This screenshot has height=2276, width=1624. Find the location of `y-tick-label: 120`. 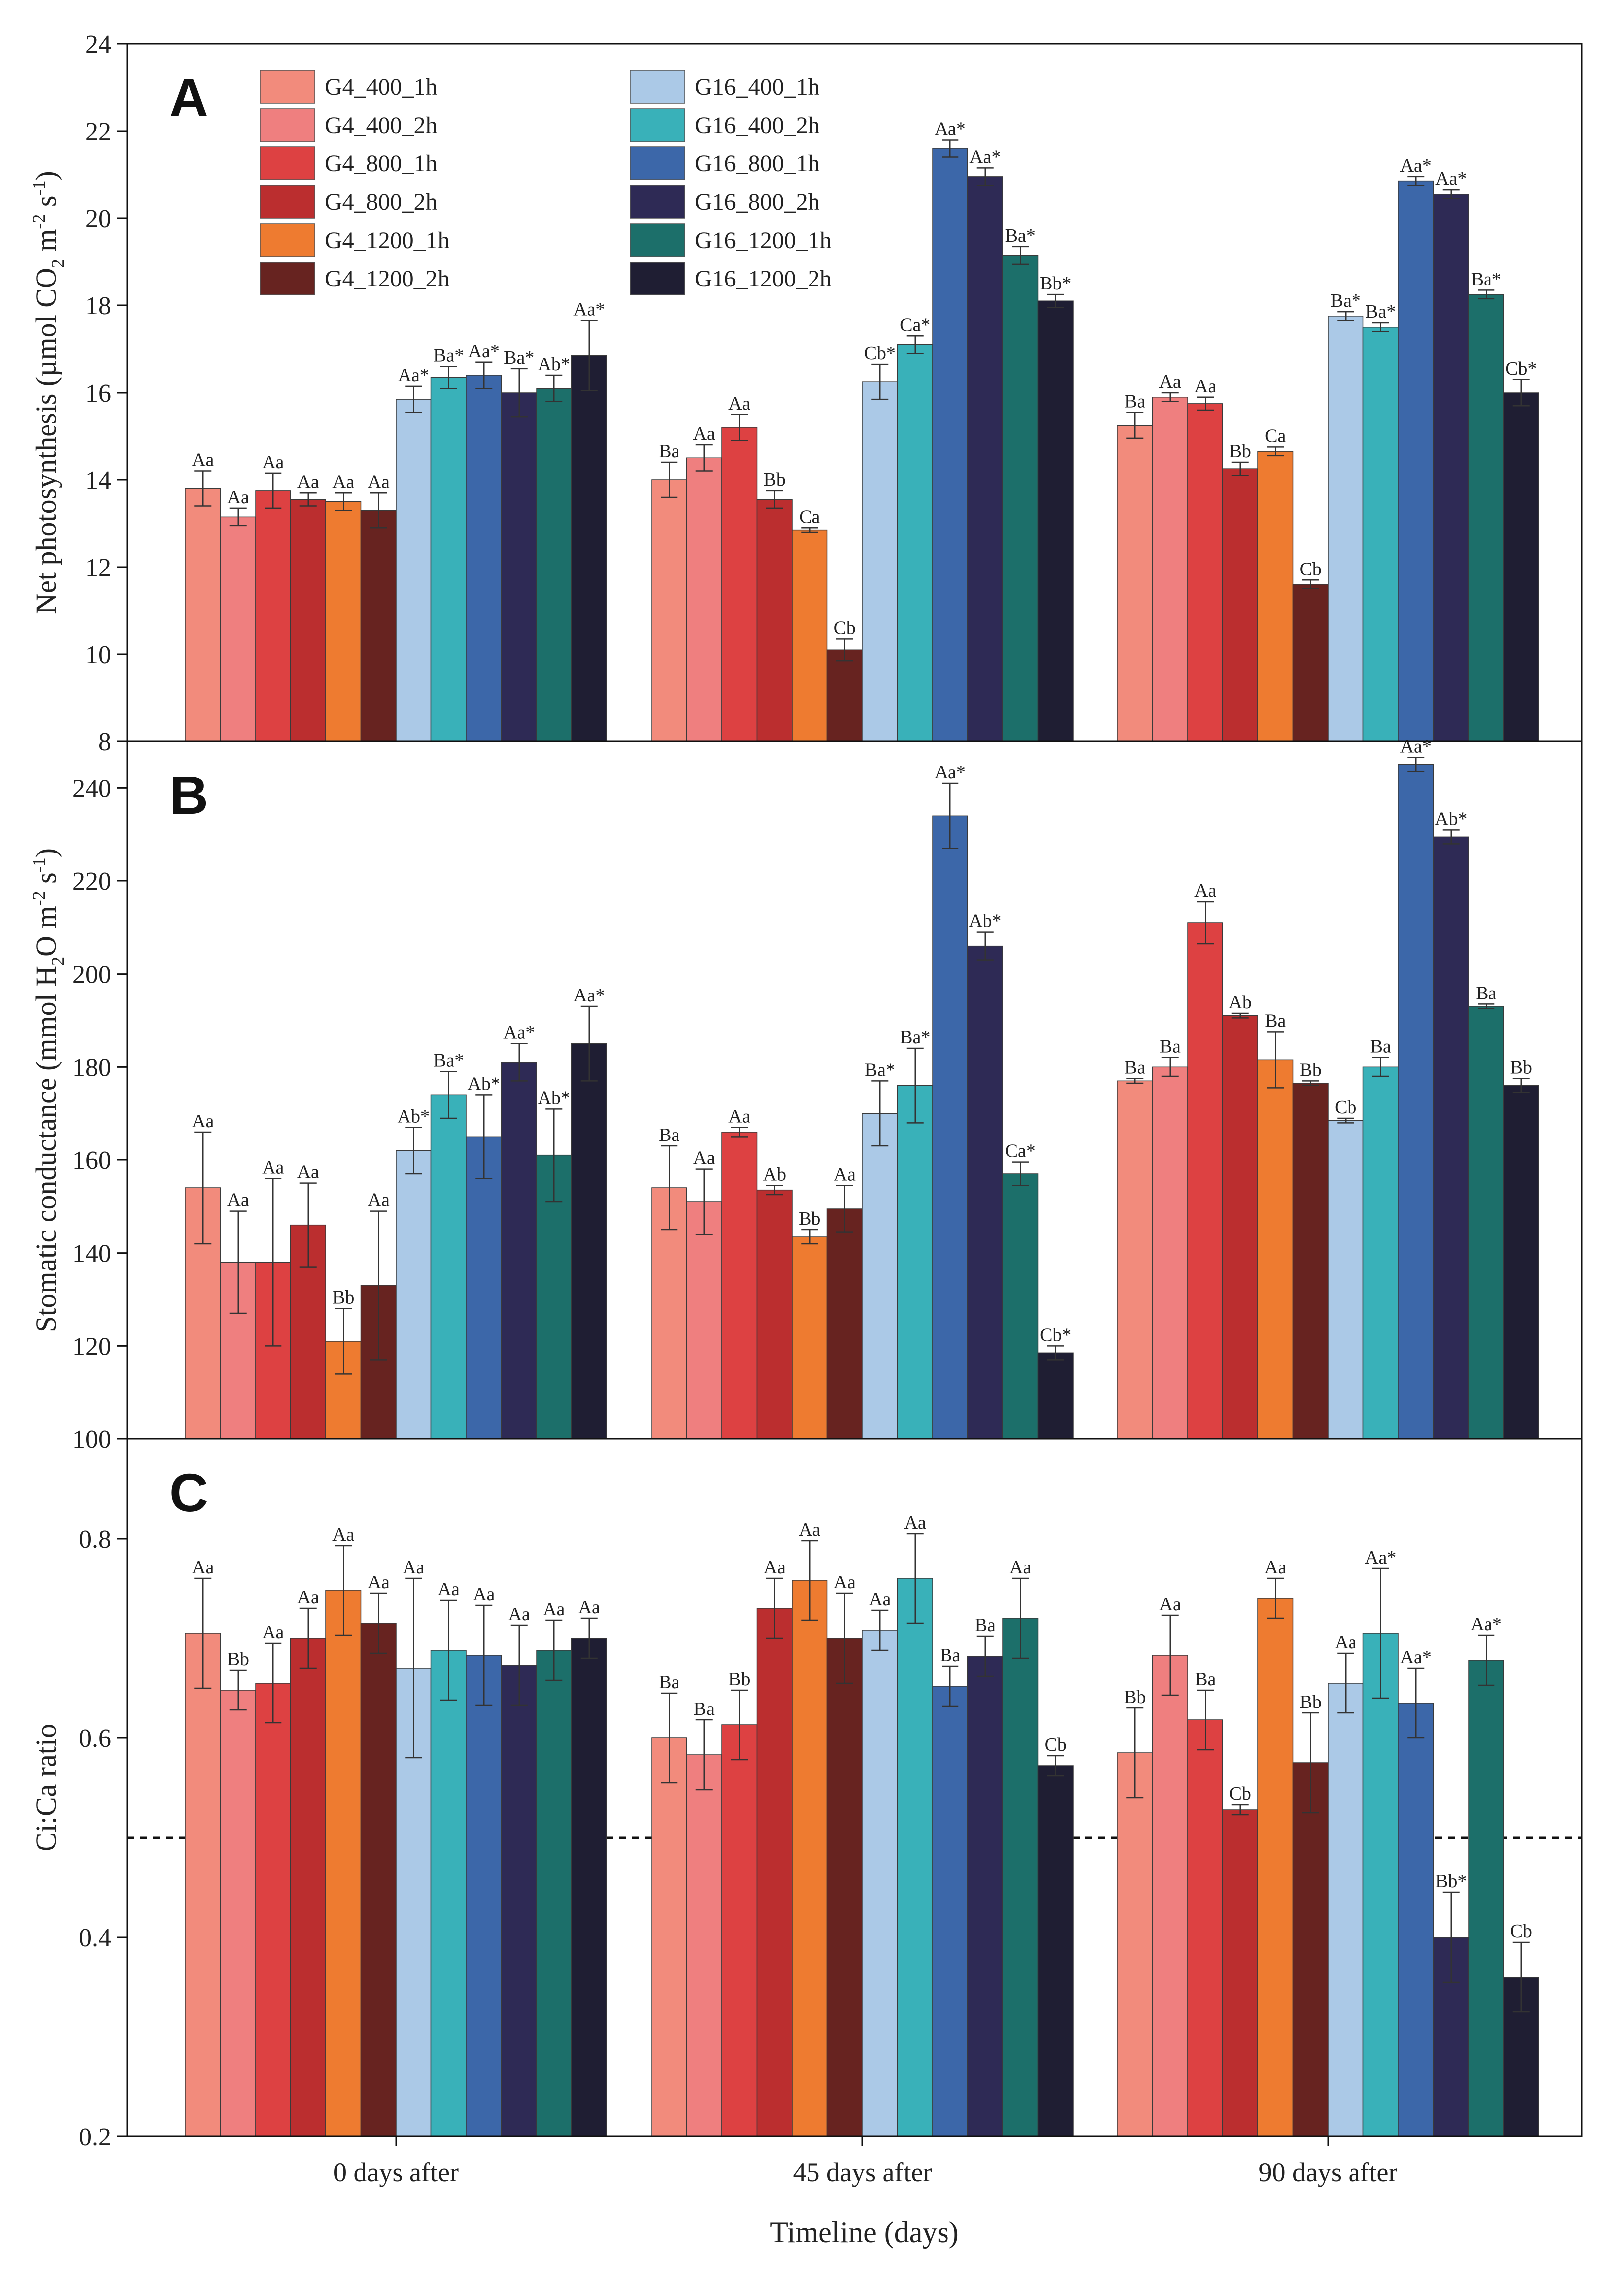

y-tick-label: 120 is located at coordinates (92, 1346).